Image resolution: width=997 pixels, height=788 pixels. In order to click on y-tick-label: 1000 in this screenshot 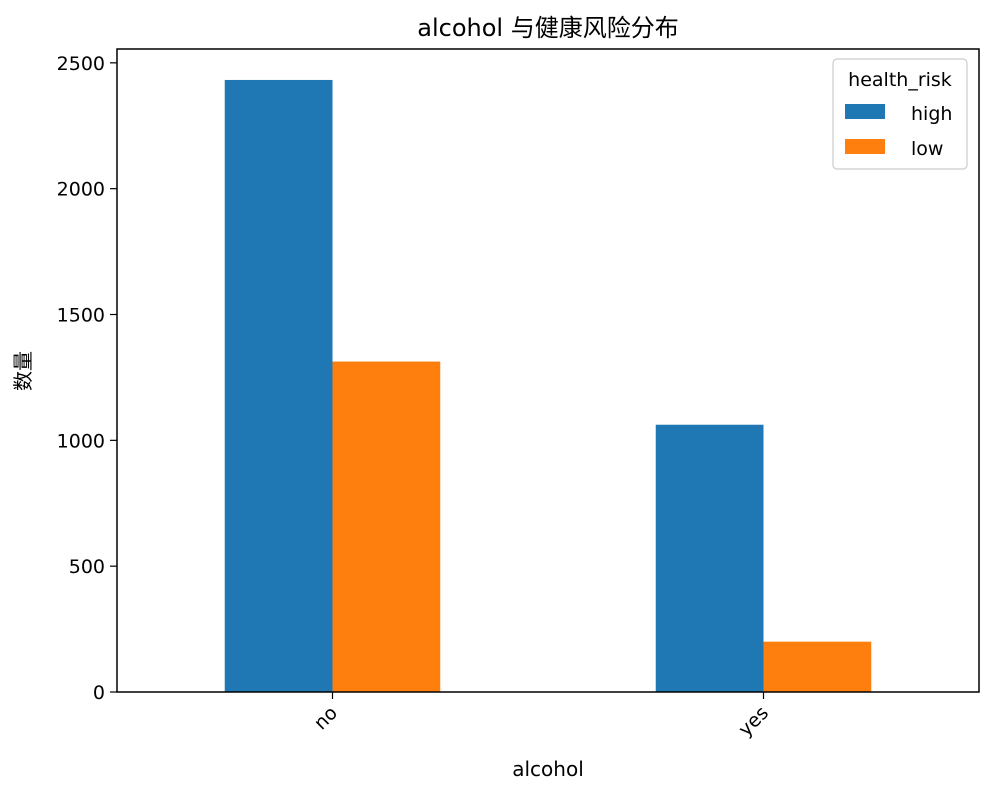, I will do `click(81, 441)`.